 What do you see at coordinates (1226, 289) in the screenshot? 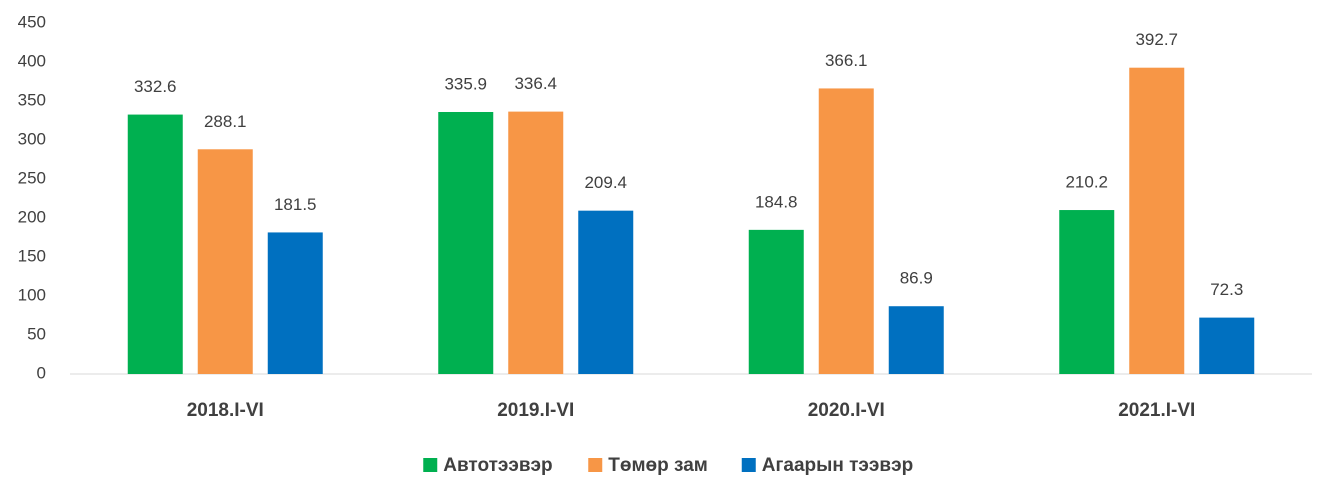
I see `data-label: 72.3` at bounding box center [1226, 289].